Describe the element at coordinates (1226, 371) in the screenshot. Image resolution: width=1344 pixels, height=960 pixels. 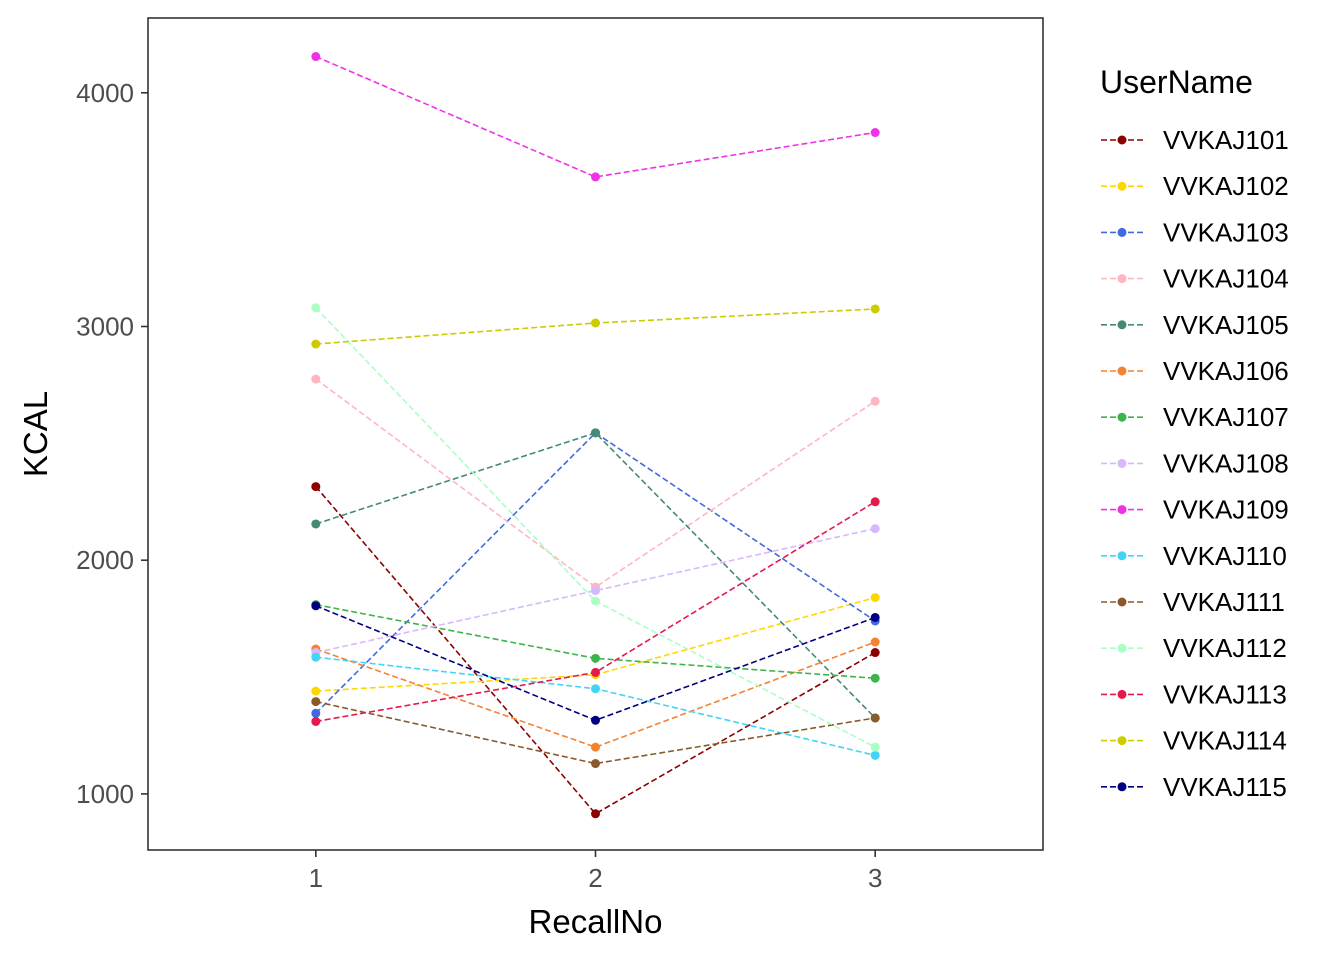
I see `legend-label: VVKAJ106` at that location.